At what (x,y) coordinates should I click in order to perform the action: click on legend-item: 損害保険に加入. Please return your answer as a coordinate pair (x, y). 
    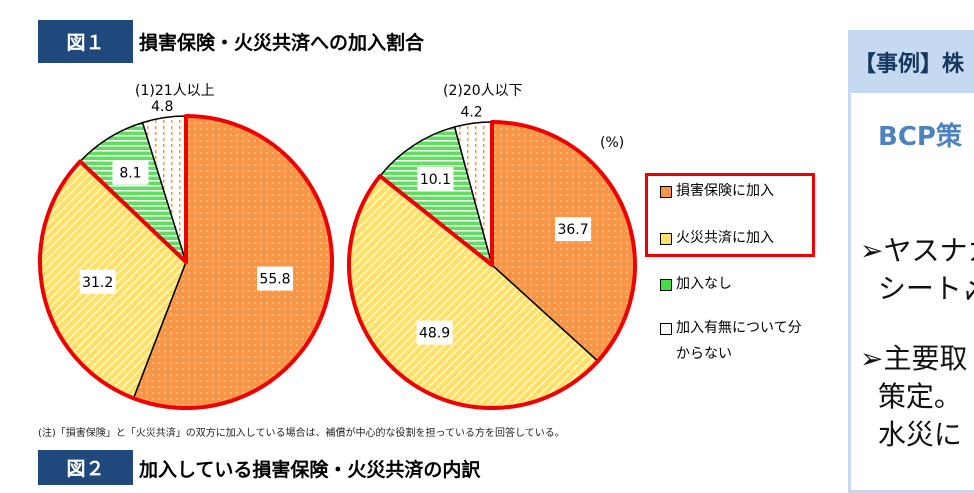
    Looking at the image, I should click on (717, 193).